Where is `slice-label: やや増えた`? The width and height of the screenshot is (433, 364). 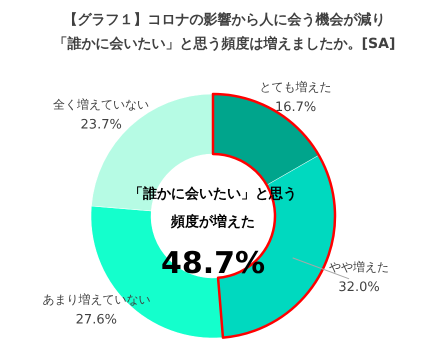
slice-label: やや増えた is located at coordinates (359, 267).